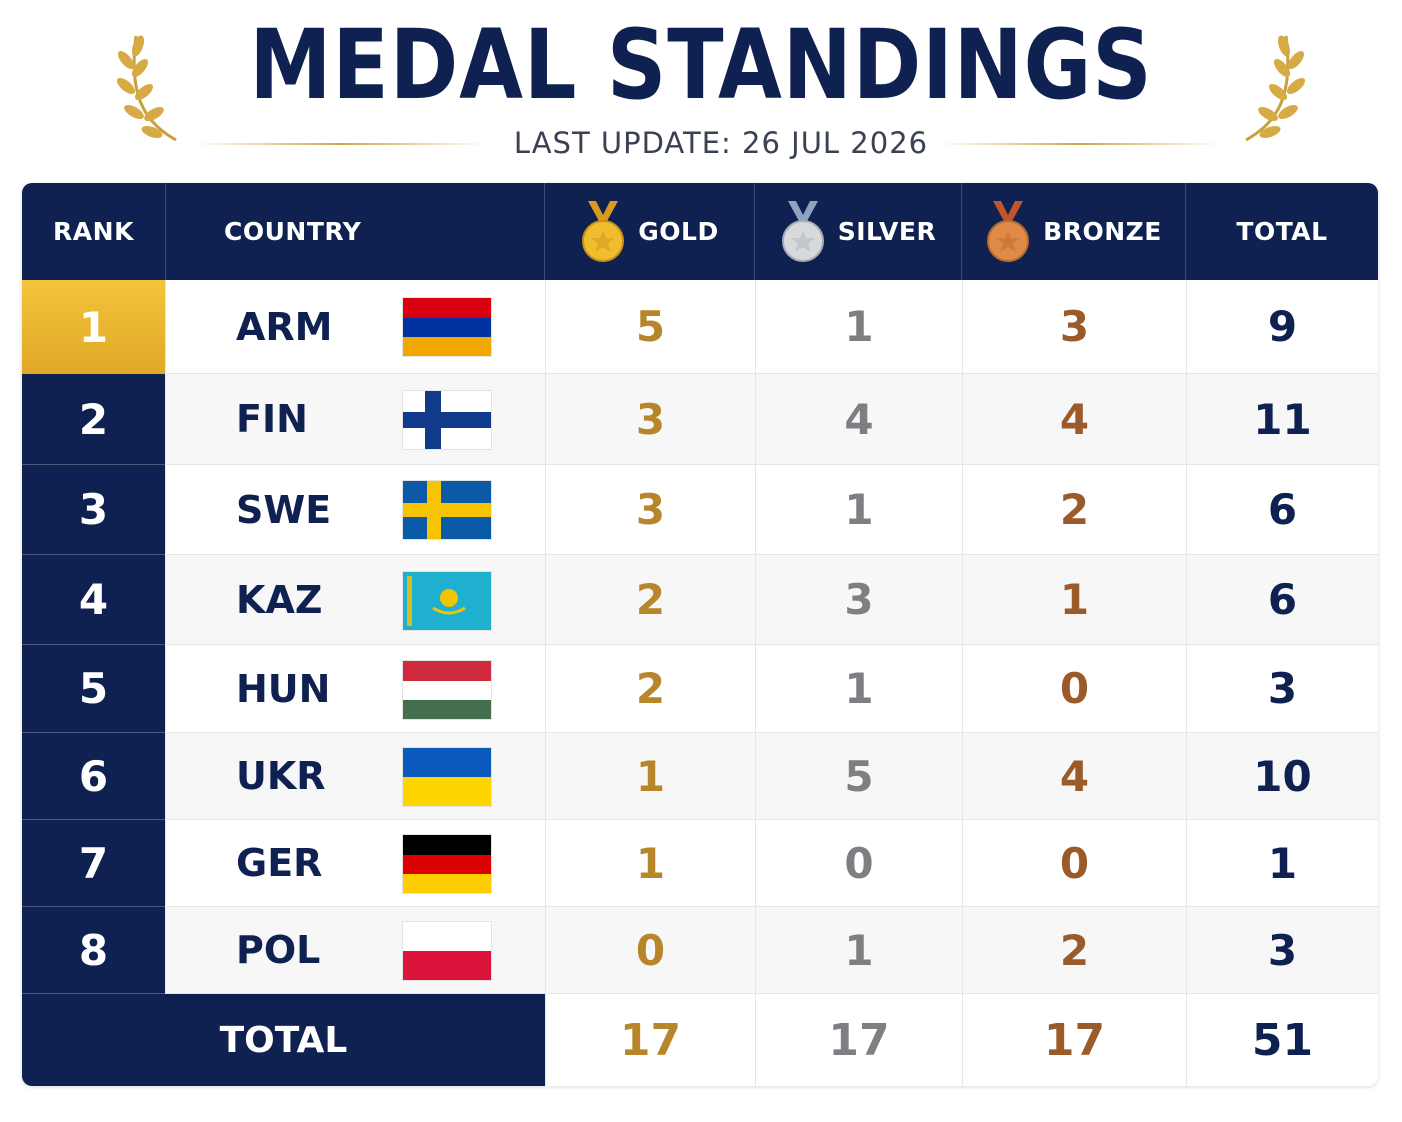 The height and width of the screenshot is (1122, 1402). Describe the element at coordinates (650, 327) in the screenshot. I see `gold-count: 5` at that location.